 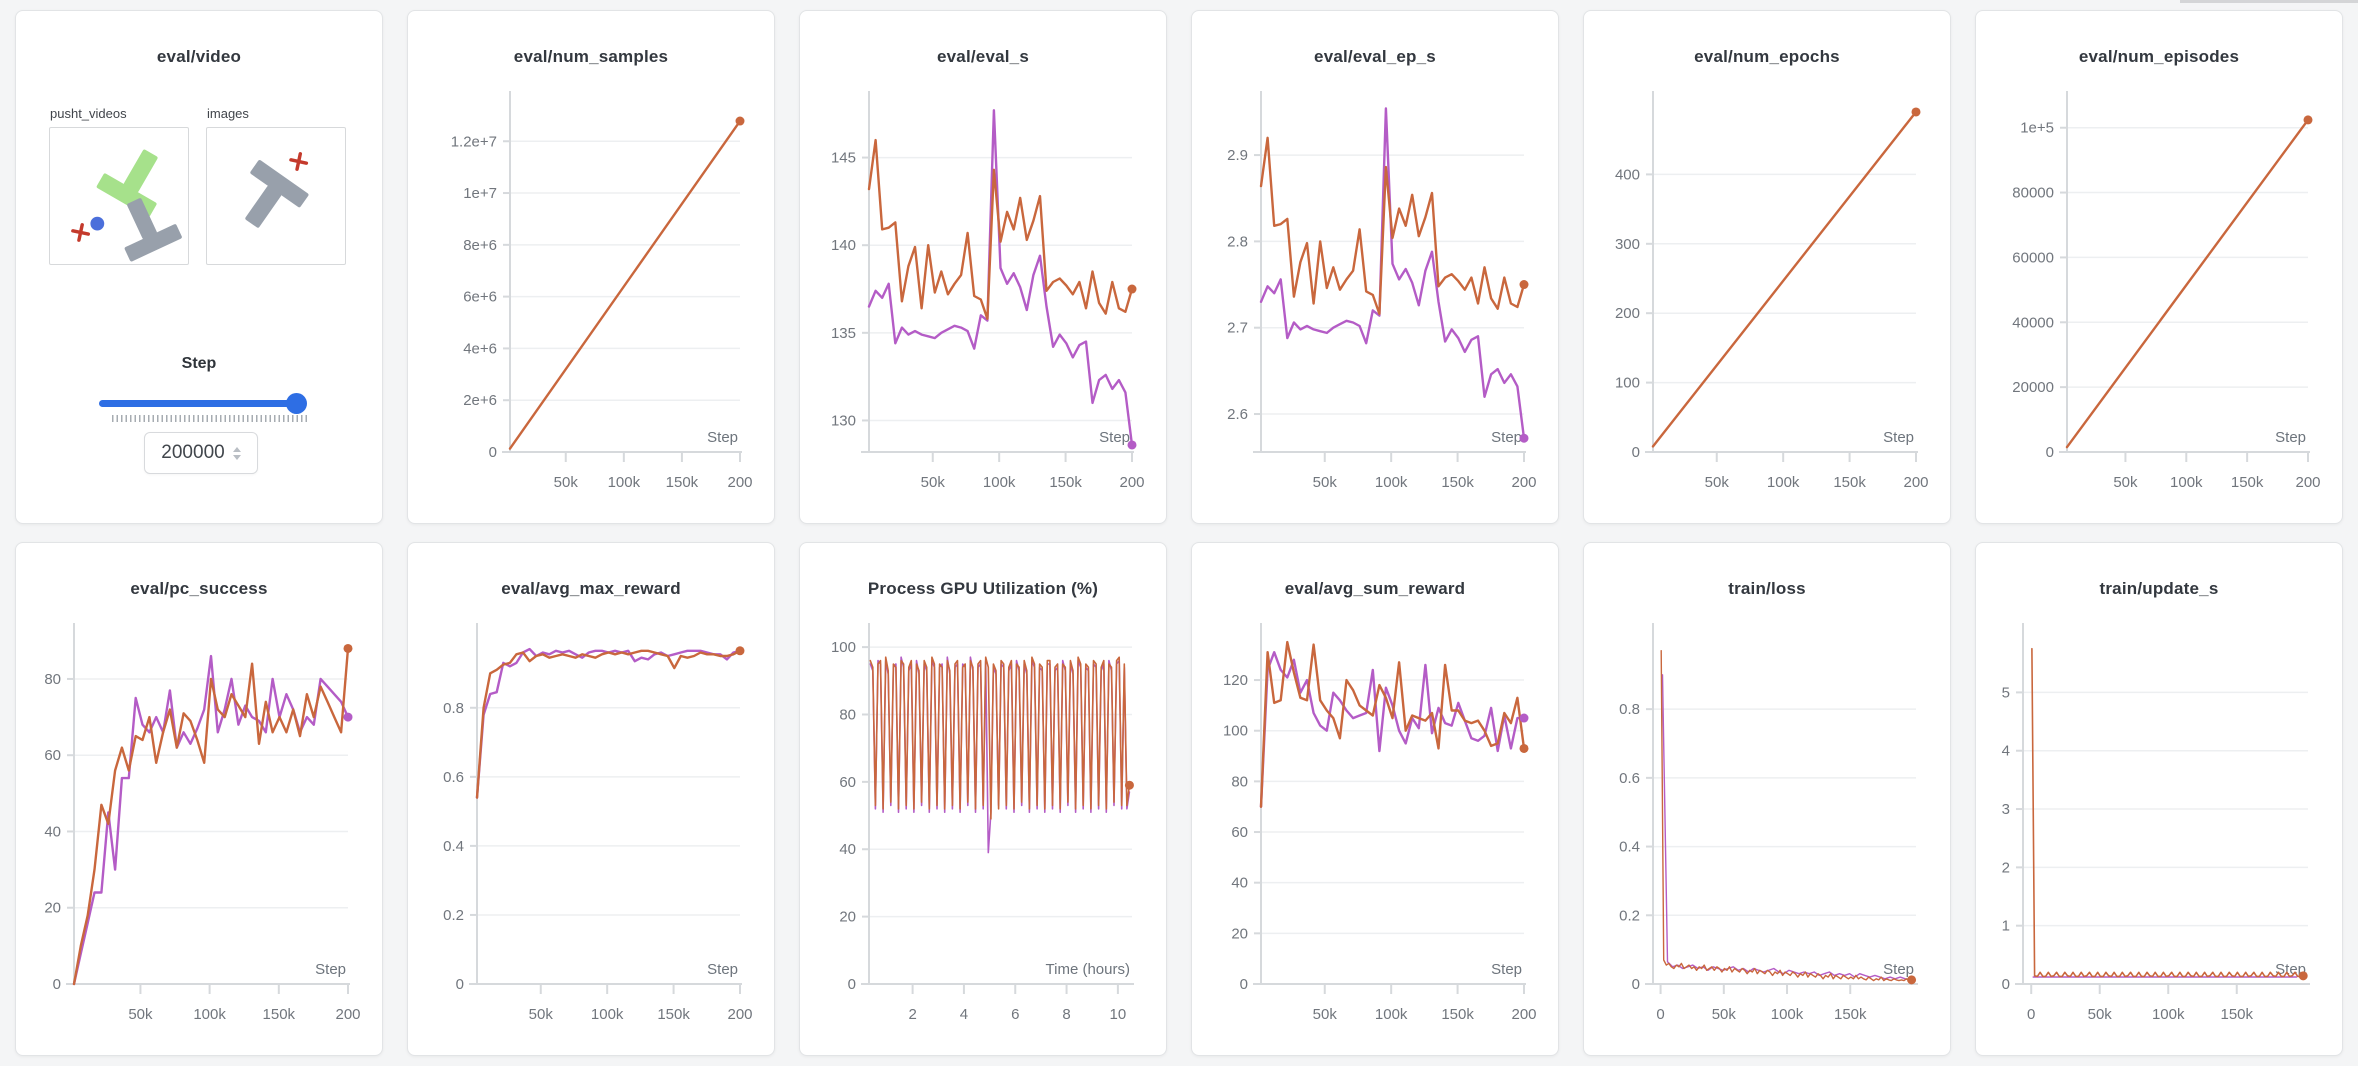 I want to click on chart-canvas: 0 100 200 300 400 50k 100k 150k 200 Step, so click(x=1767, y=299).